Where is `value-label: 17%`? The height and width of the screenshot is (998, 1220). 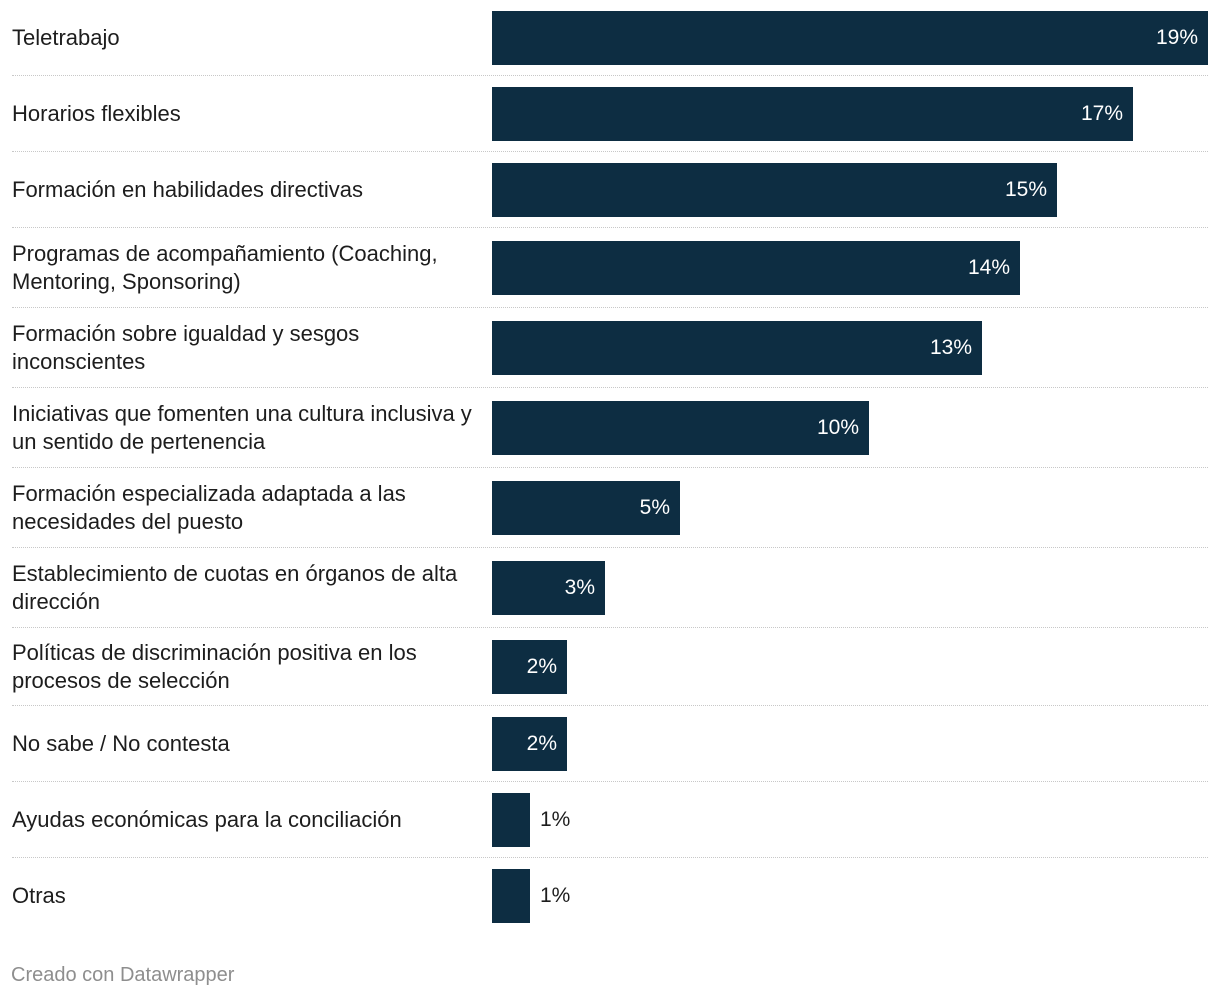 value-label: 17% is located at coordinates (1101, 113).